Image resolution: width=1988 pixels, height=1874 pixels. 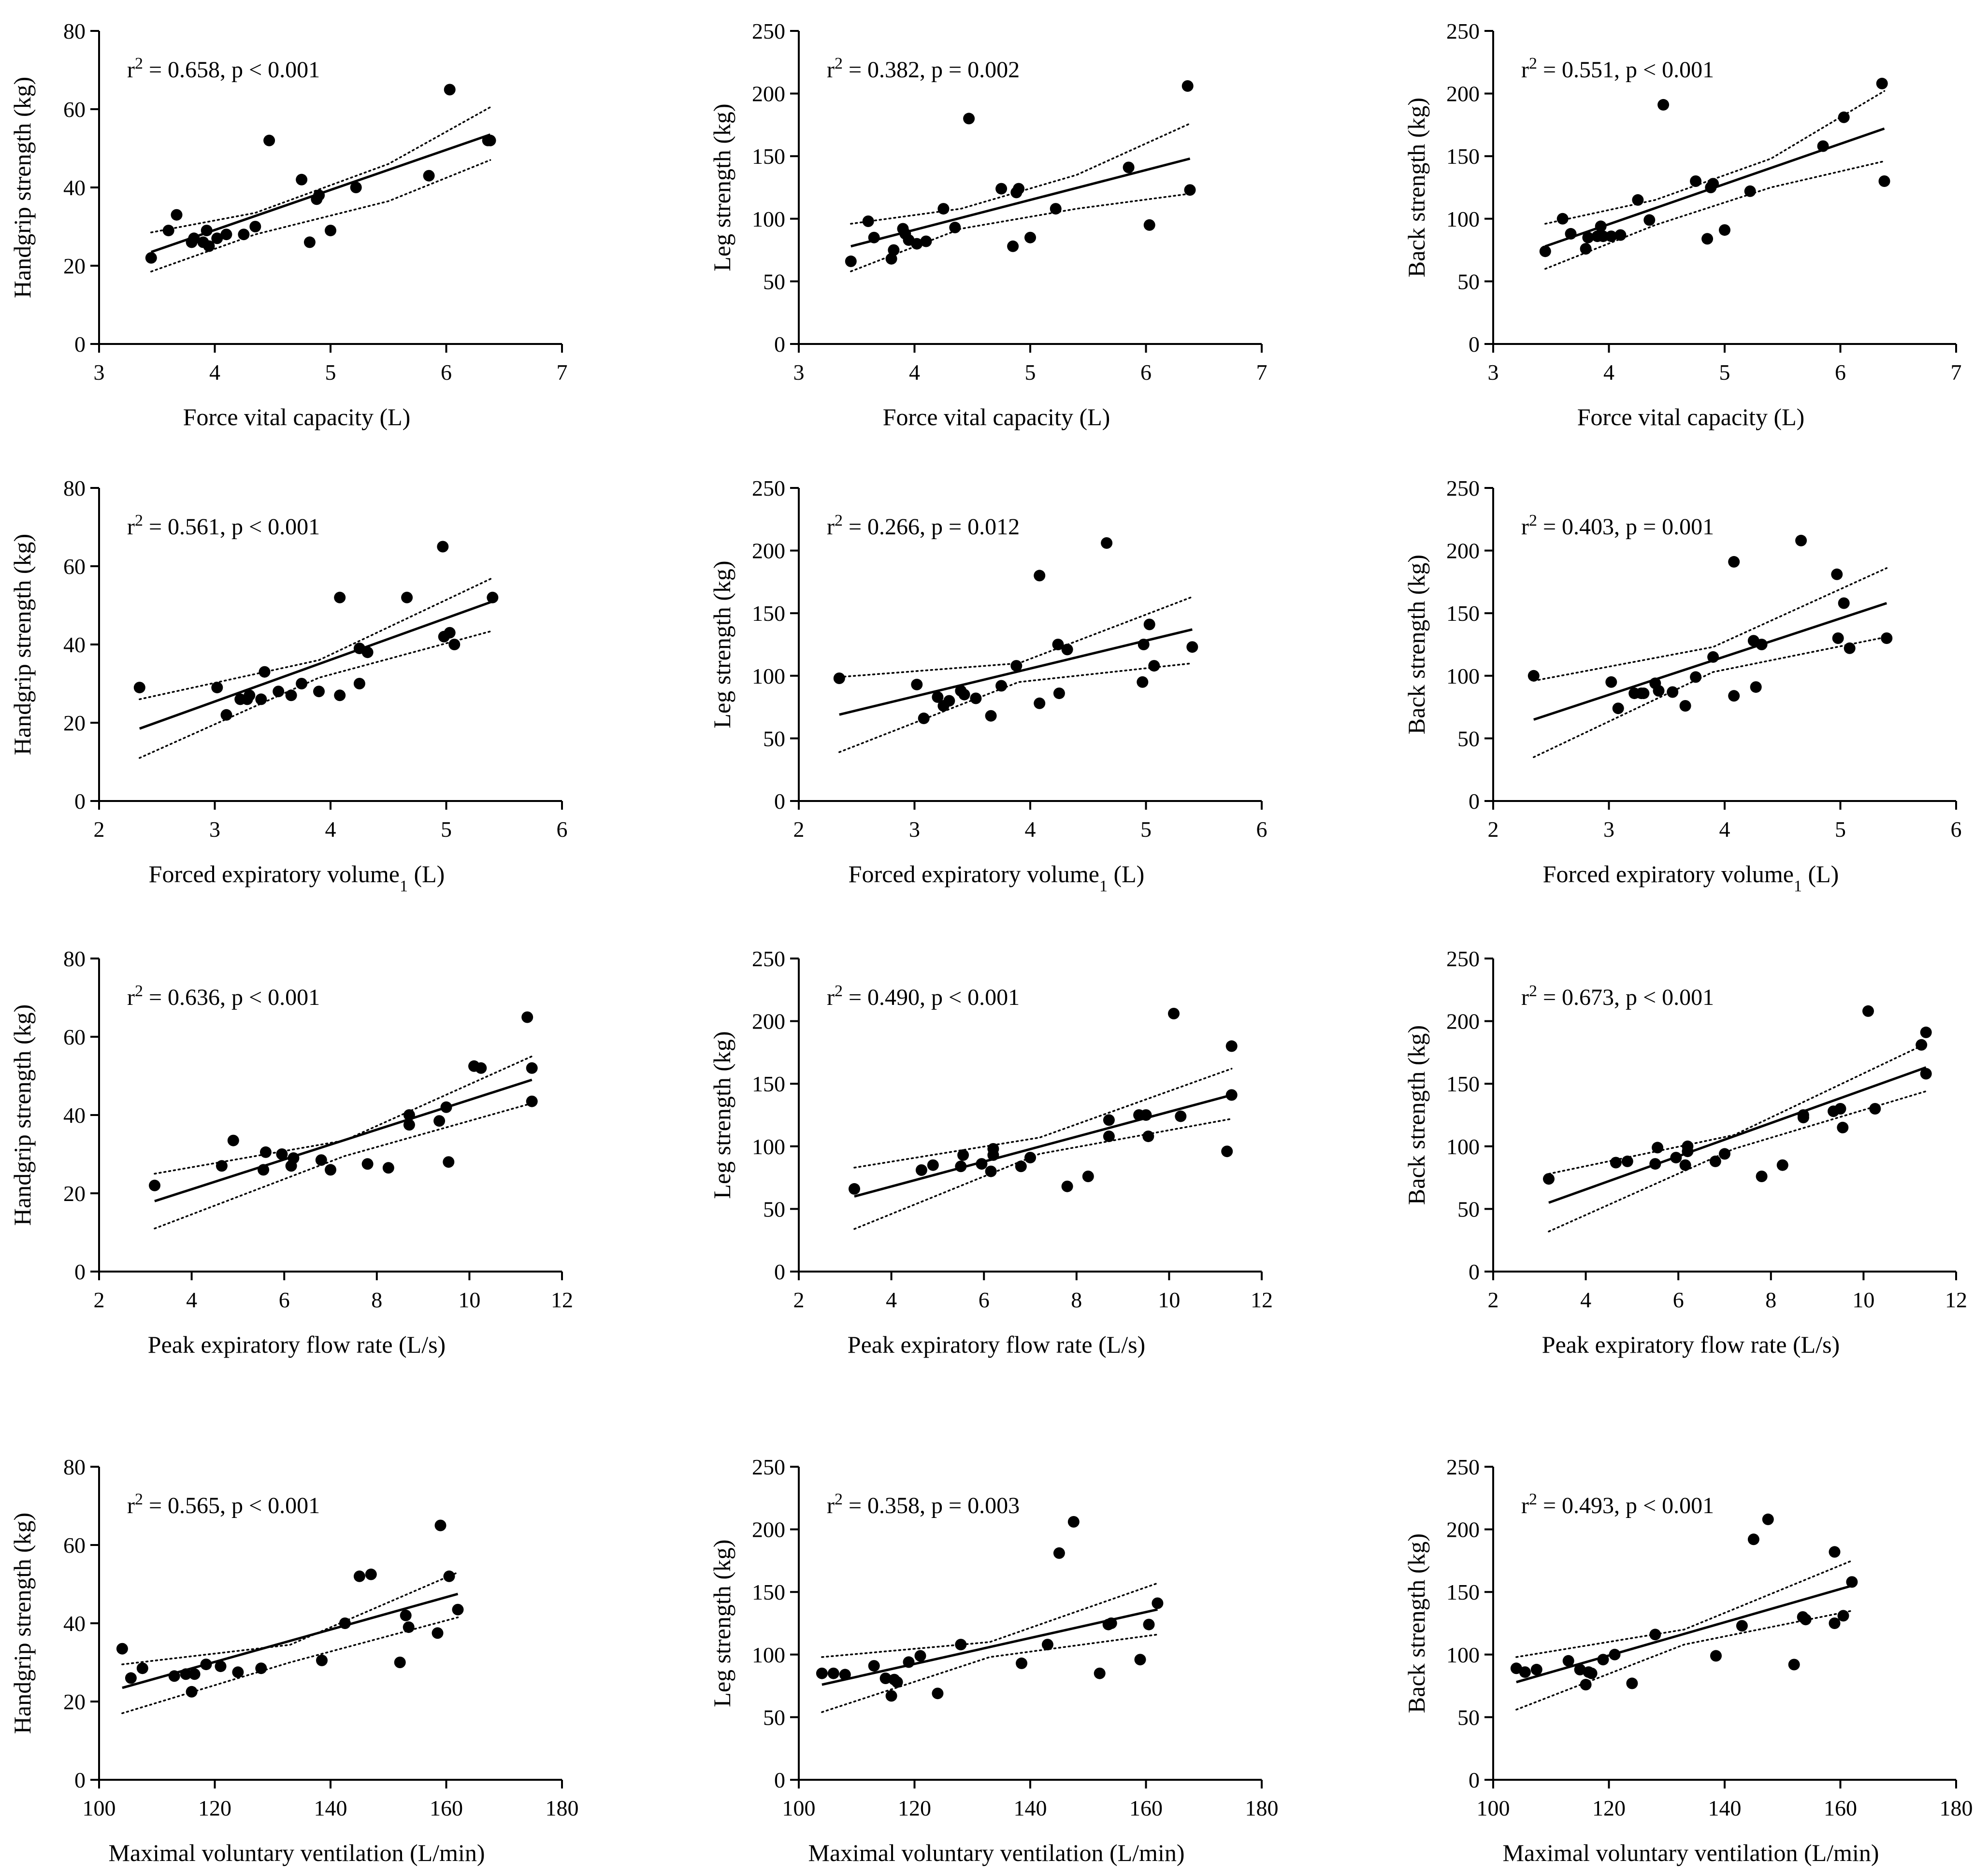 I want to click on x-tick-label: 3, so click(x=1493, y=372).